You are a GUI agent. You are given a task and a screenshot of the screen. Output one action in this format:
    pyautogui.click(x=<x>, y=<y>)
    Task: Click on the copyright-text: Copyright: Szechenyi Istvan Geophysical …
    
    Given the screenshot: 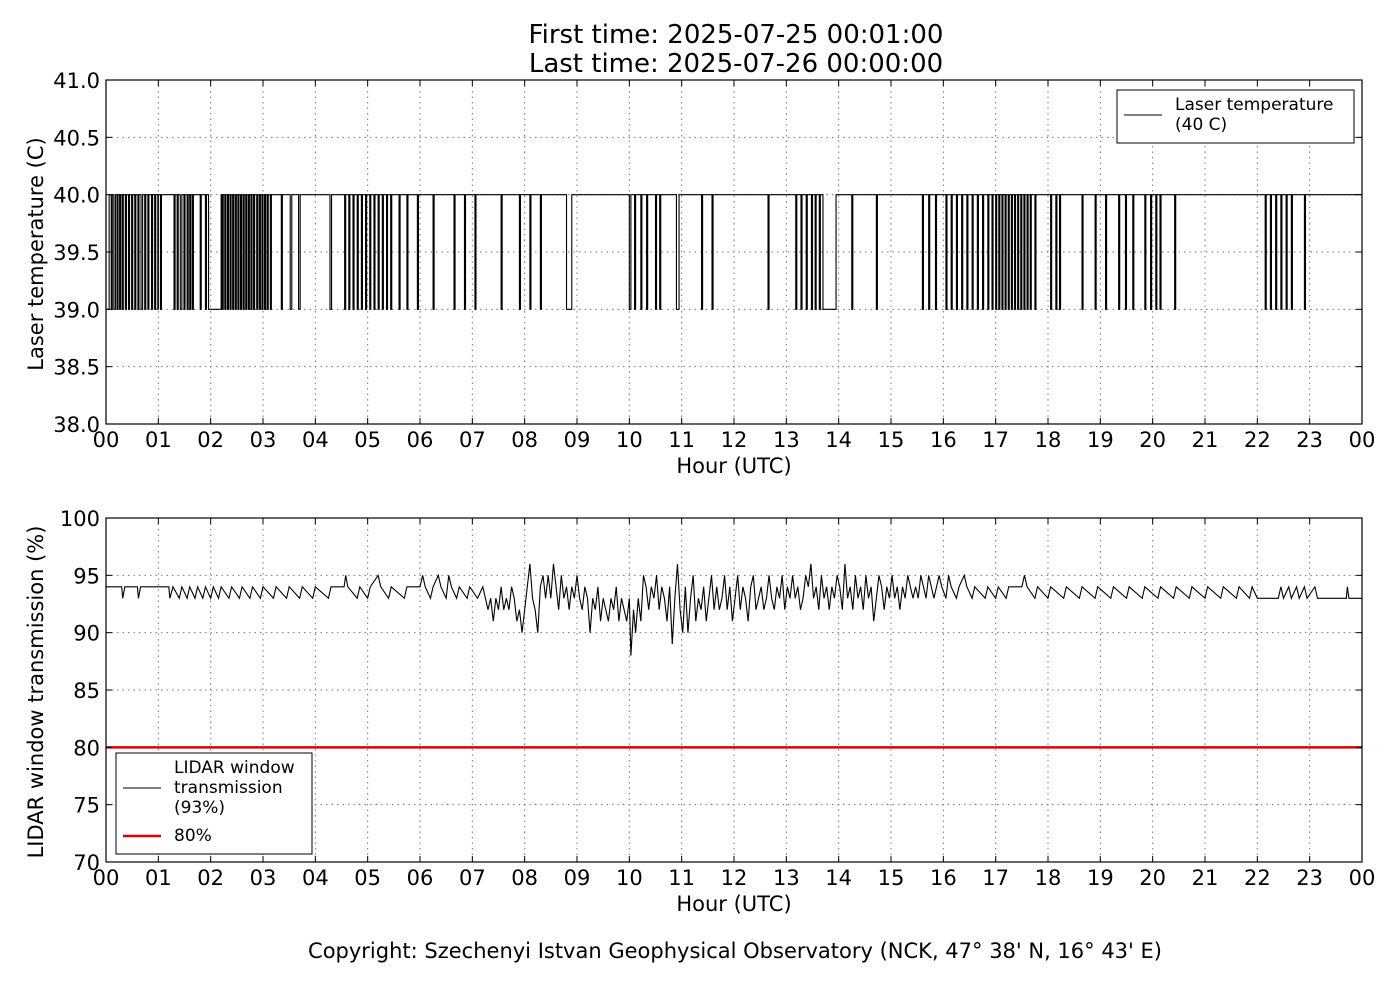 What is the action you would take?
    pyautogui.click(x=735, y=951)
    